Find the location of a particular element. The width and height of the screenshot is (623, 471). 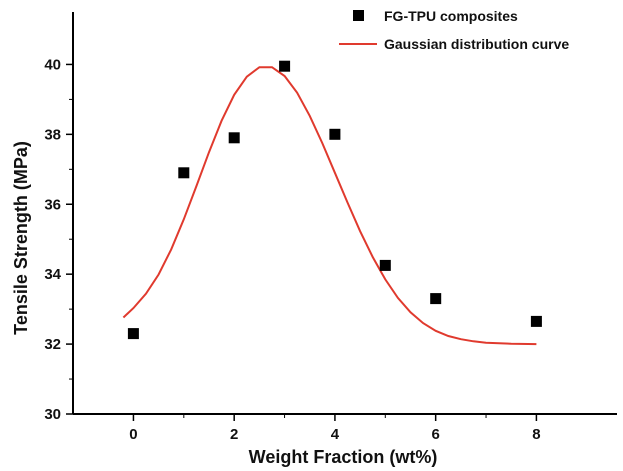

x-tick-label: 6 is located at coordinates (435, 434).